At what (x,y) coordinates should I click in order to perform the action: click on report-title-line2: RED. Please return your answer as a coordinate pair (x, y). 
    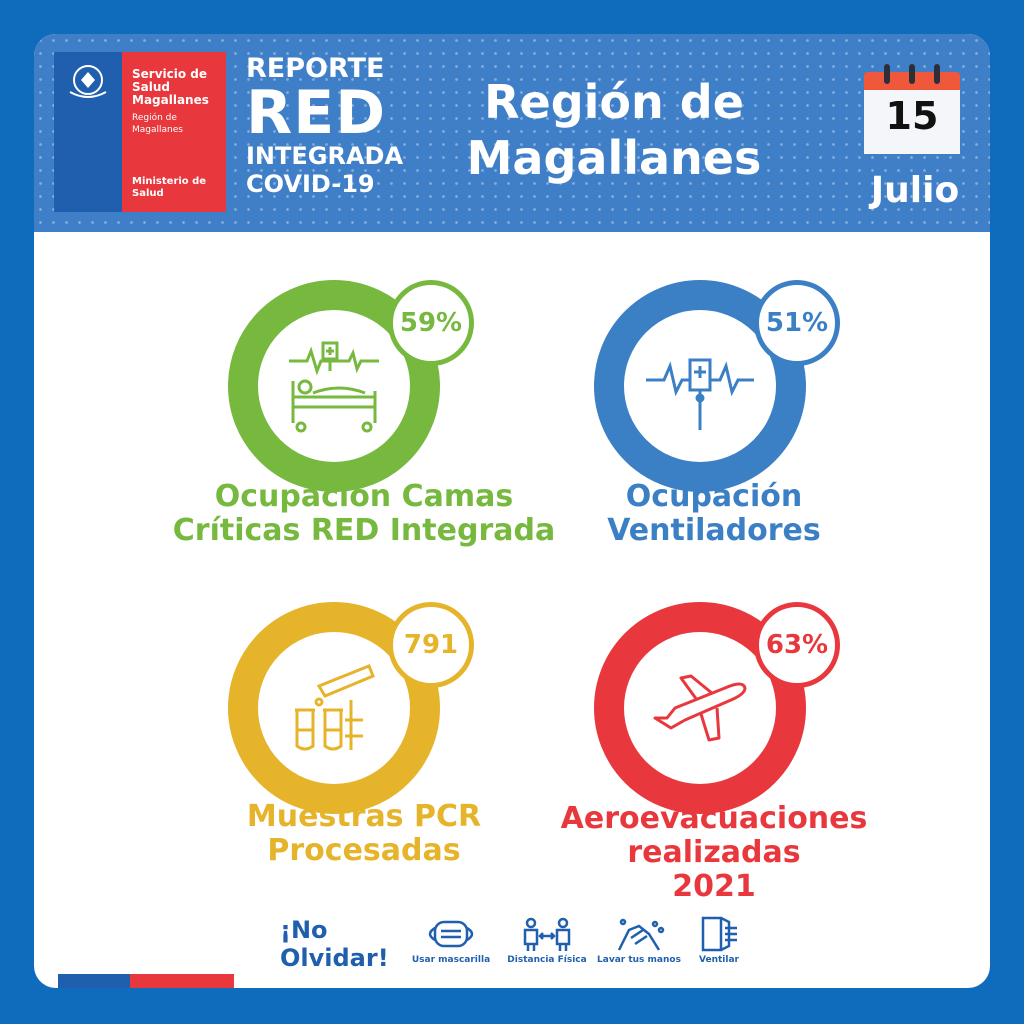
    Looking at the image, I should click on (316, 113).